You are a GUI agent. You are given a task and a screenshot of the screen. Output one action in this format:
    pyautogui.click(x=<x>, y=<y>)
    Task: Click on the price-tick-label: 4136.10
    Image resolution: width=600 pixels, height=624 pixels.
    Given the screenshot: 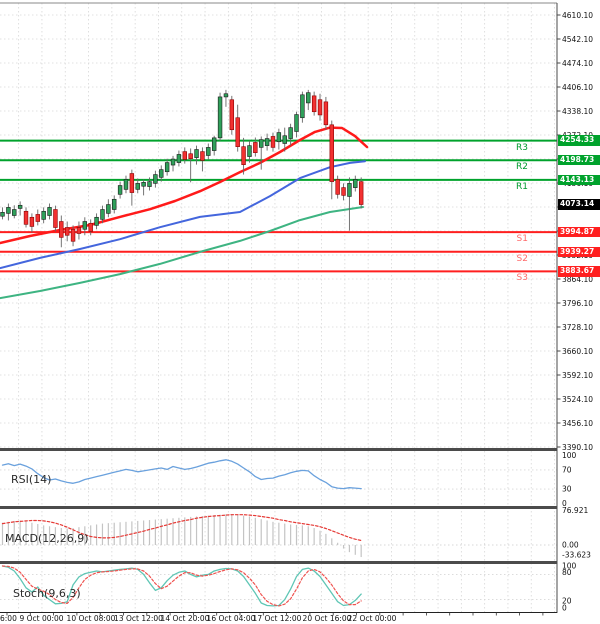 What is the action you would take?
    pyautogui.click(x=577, y=183)
    